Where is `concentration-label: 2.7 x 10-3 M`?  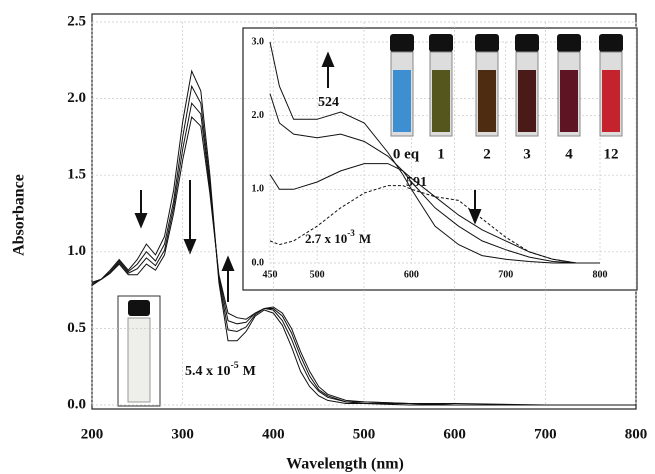
concentration-label: 2.7 x 10-3 M is located at coordinates (338, 237).